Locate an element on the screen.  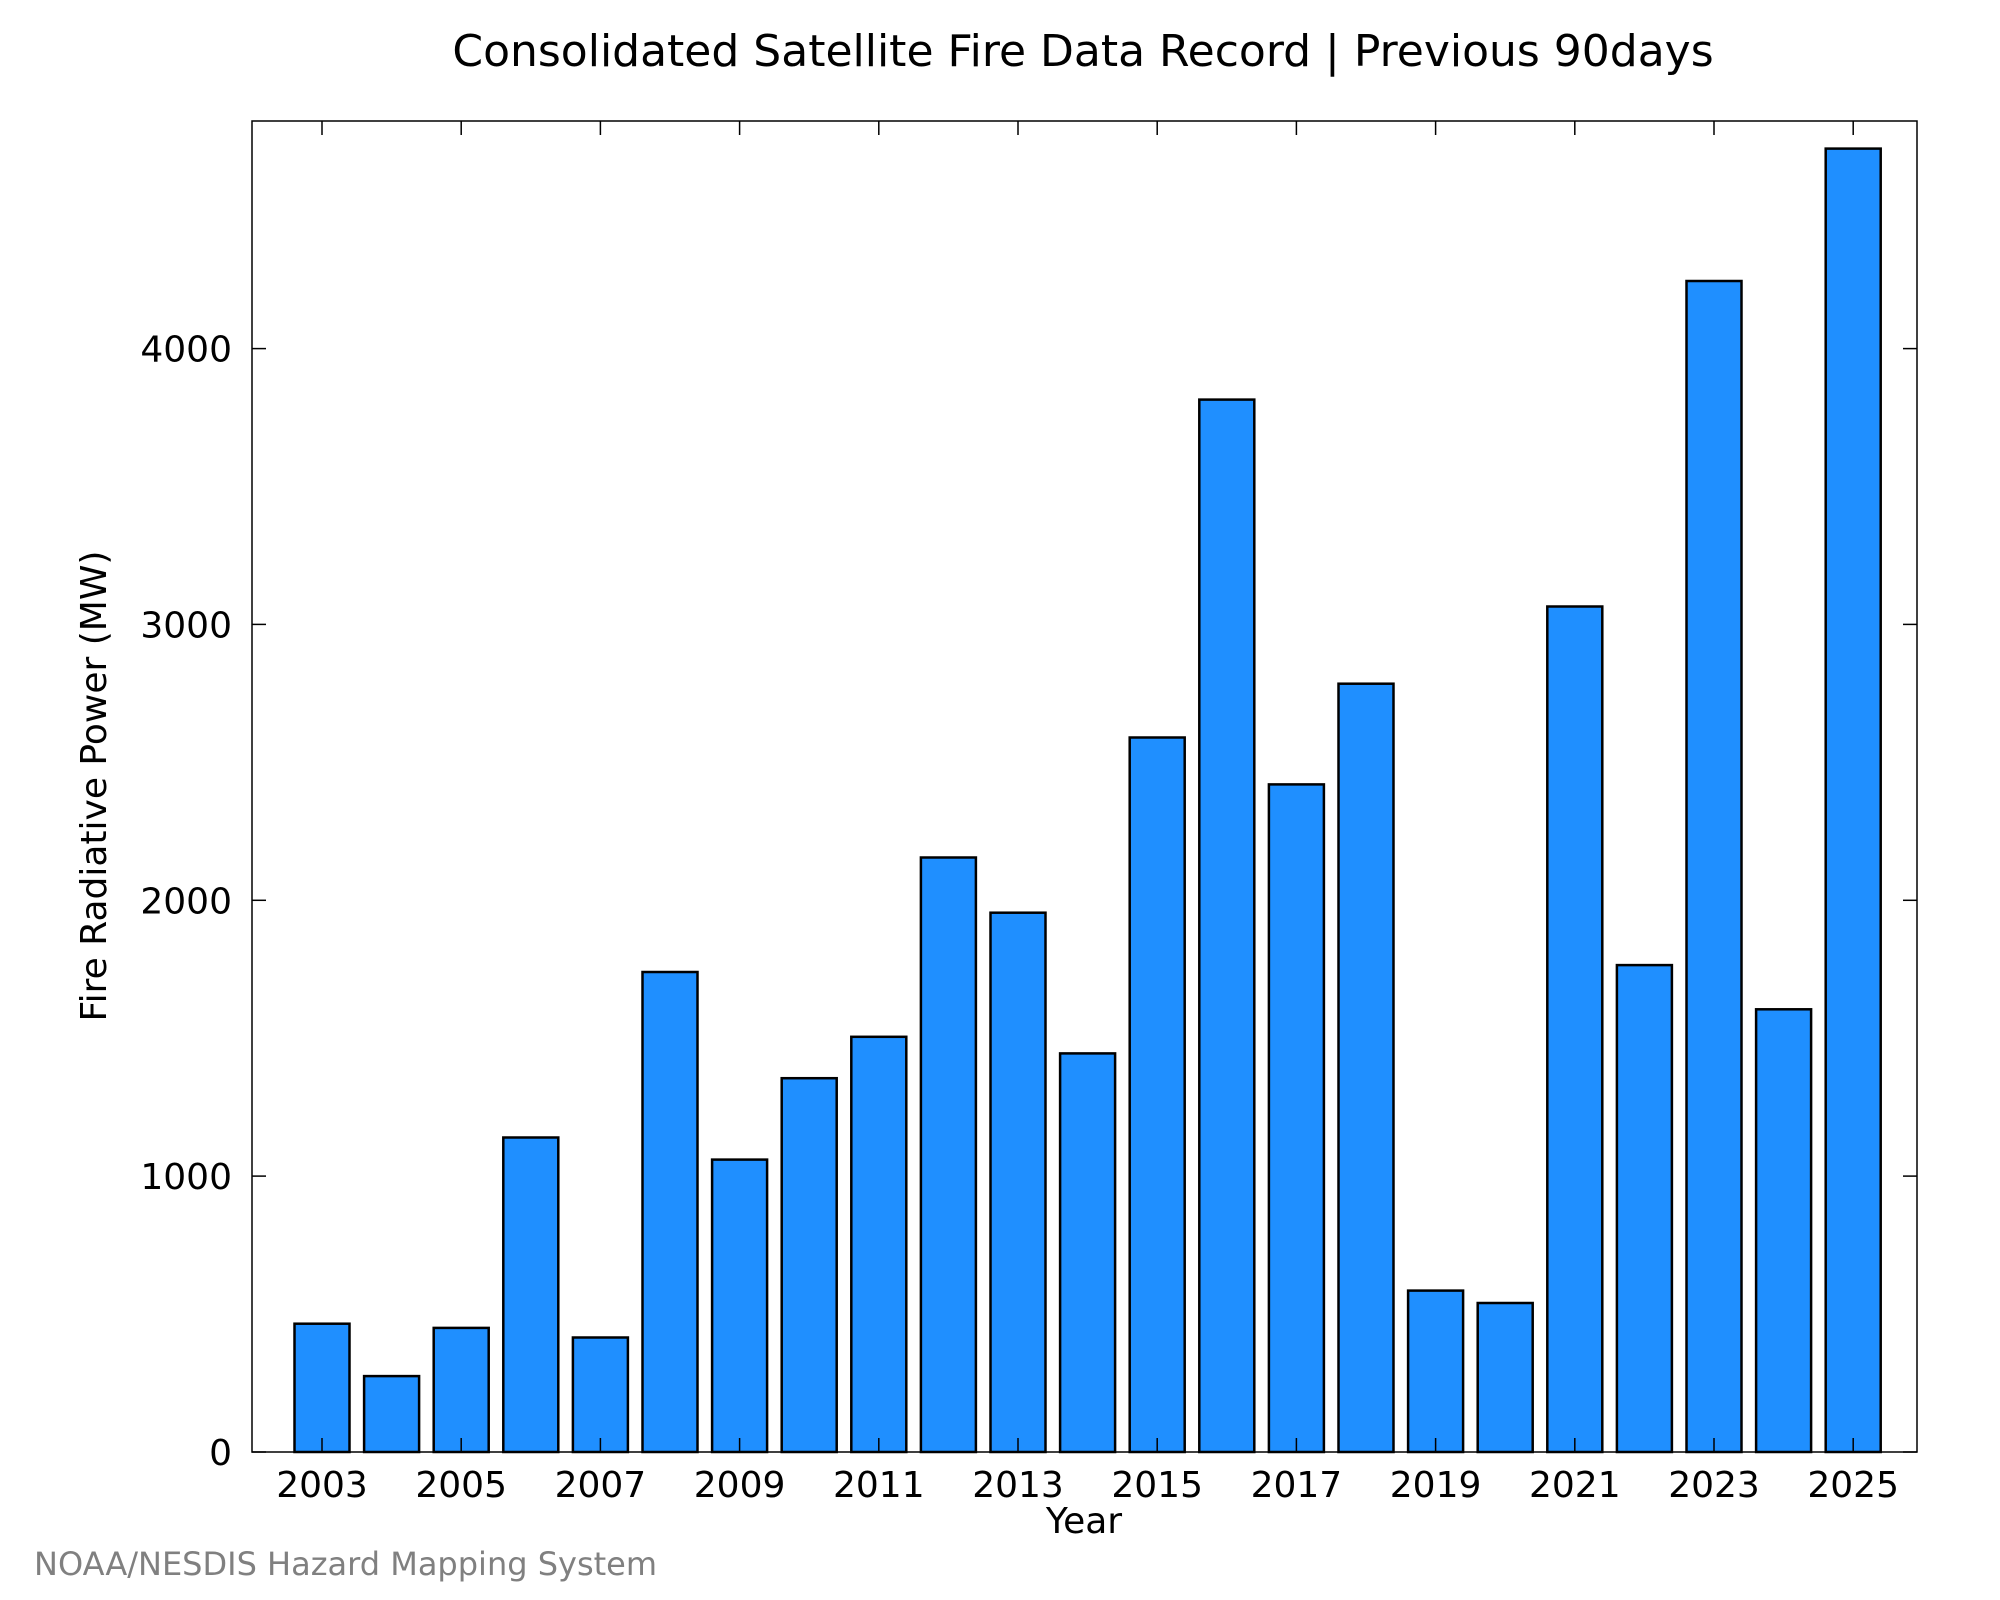
bar-2010 is located at coordinates (809, 1265).